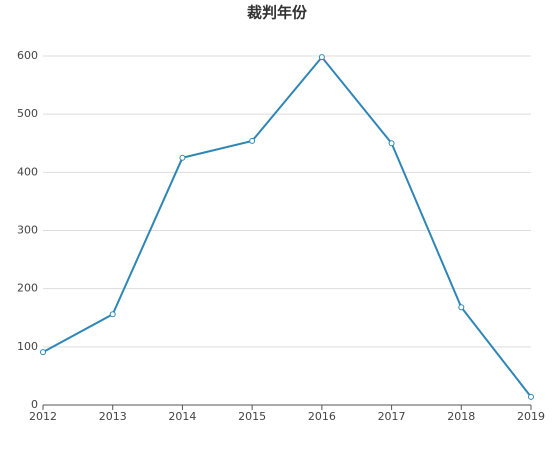 The width and height of the screenshot is (554, 461). Describe the element at coordinates (277, 13) in the screenshot. I see `chart-title: 裁判年份` at that location.